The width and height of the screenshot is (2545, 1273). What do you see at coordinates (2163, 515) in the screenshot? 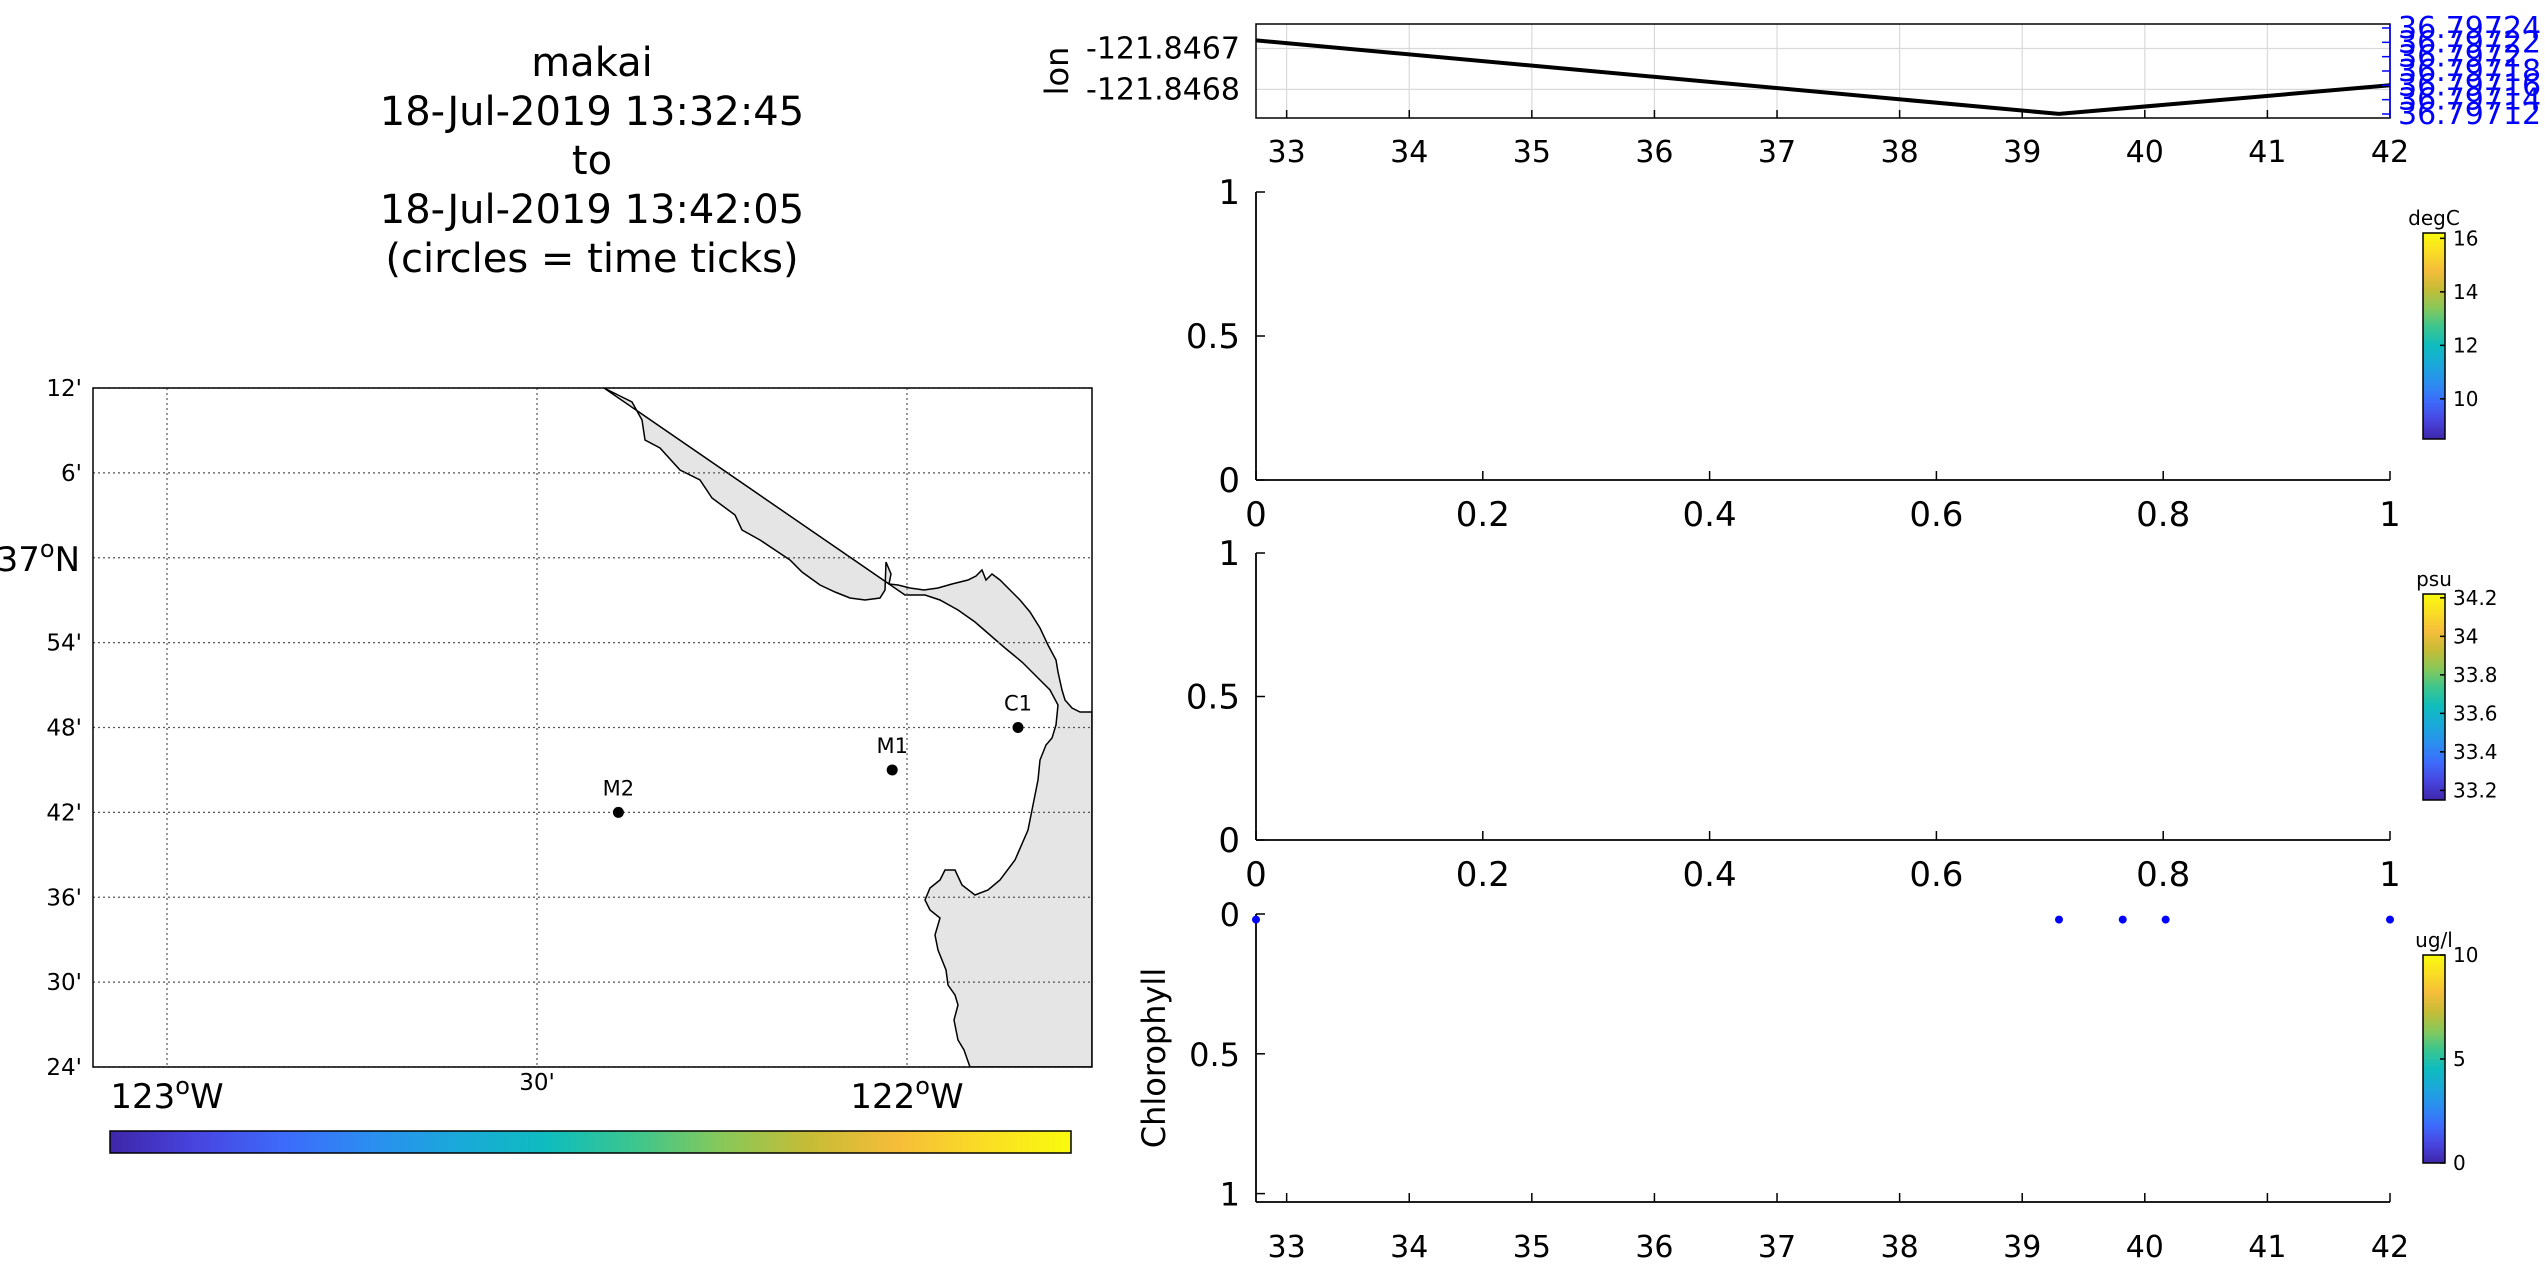
I see `x-tick-label: 0.8` at bounding box center [2163, 515].